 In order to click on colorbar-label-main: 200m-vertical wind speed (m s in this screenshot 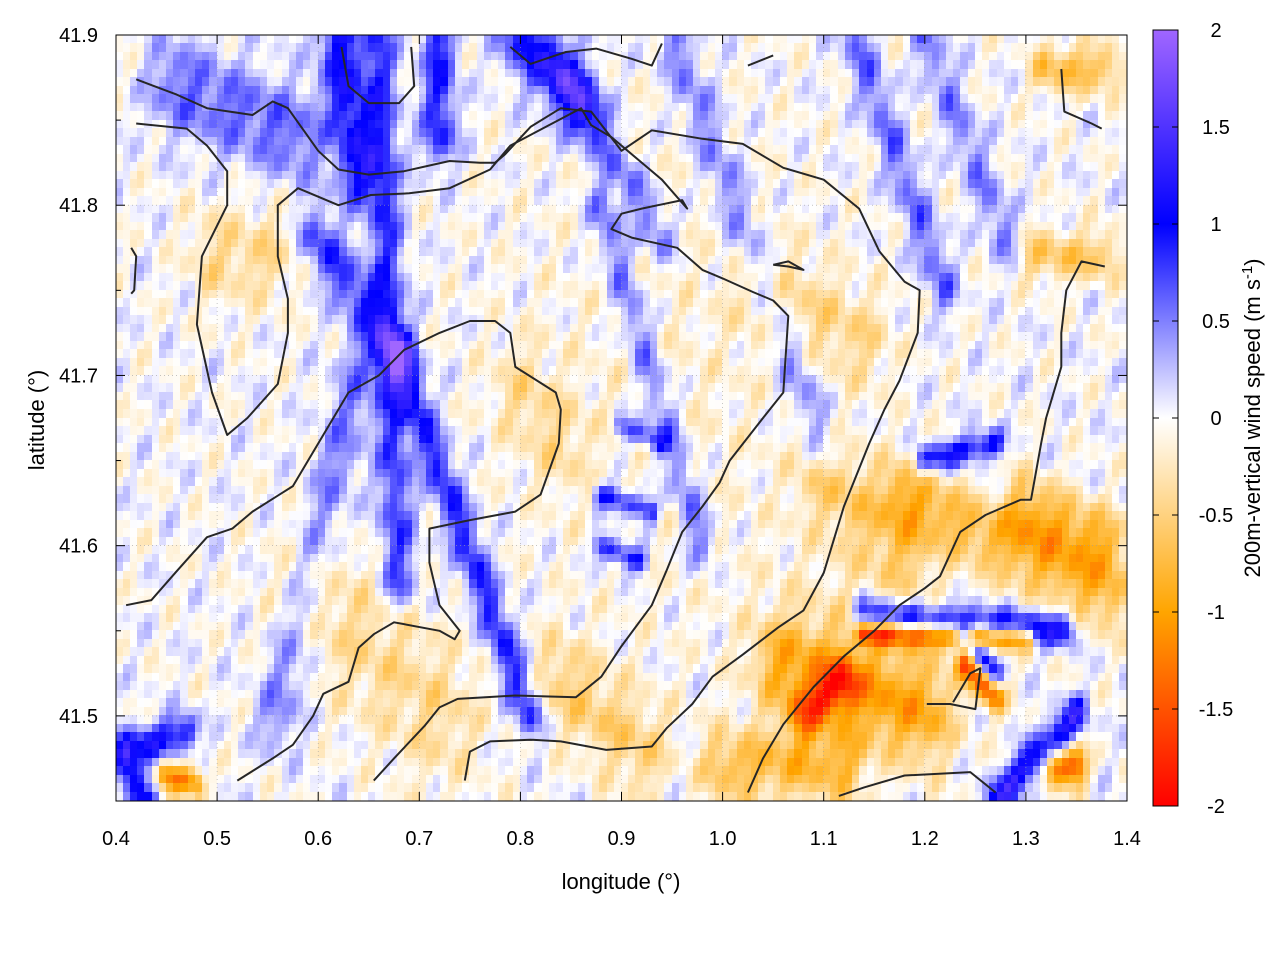, I will do `click(1252, 428)`.